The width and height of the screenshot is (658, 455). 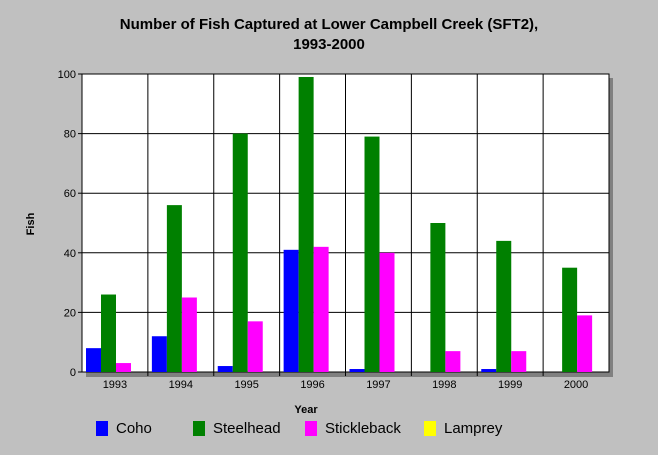 I want to click on x-axis-label: Year, so click(x=306, y=410).